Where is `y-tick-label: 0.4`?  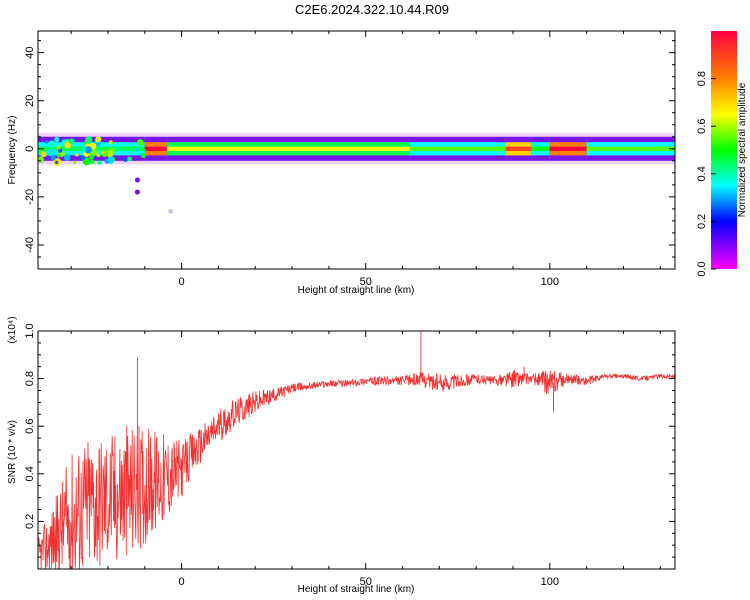
y-tick-label: 0.4 is located at coordinates (30, 473).